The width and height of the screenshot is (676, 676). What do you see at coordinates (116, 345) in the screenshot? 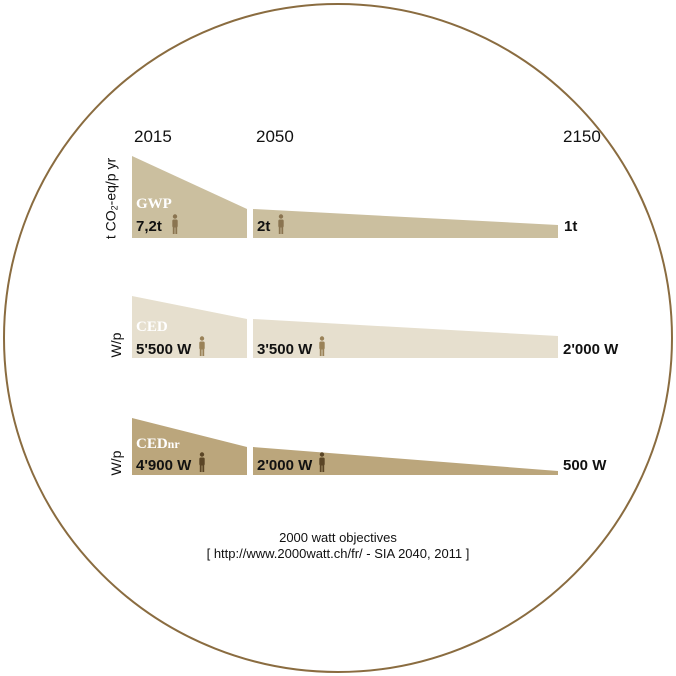
I see `ced-axis-label: W/p` at bounding box center [116, 345].